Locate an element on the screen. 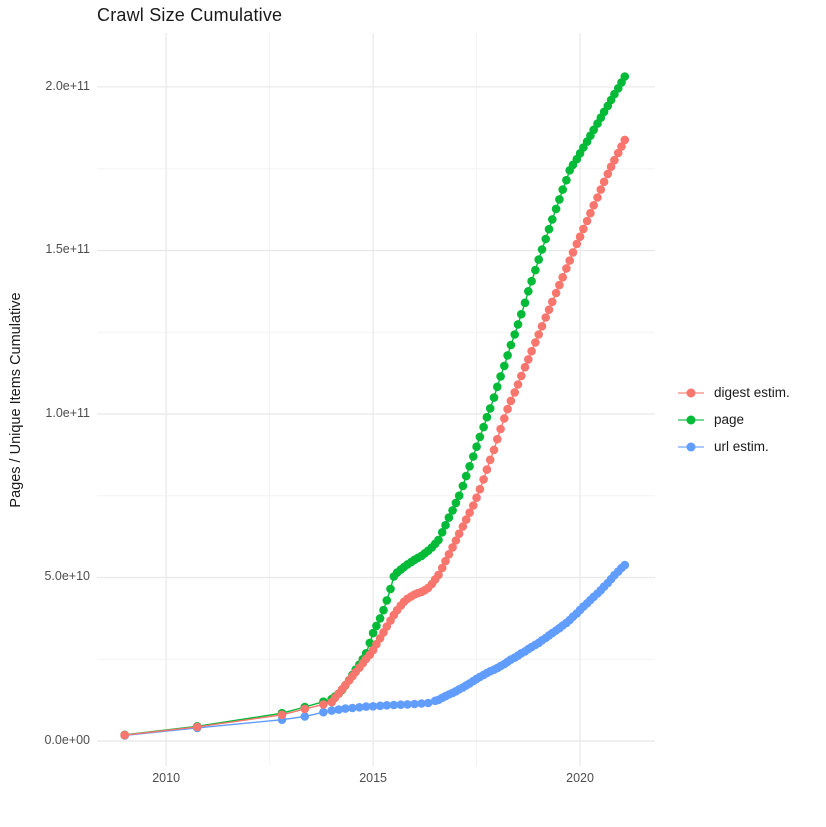 The image size is (826, 827). y-tick-label: 2.0e+11 is located at coordinates (67, 85).